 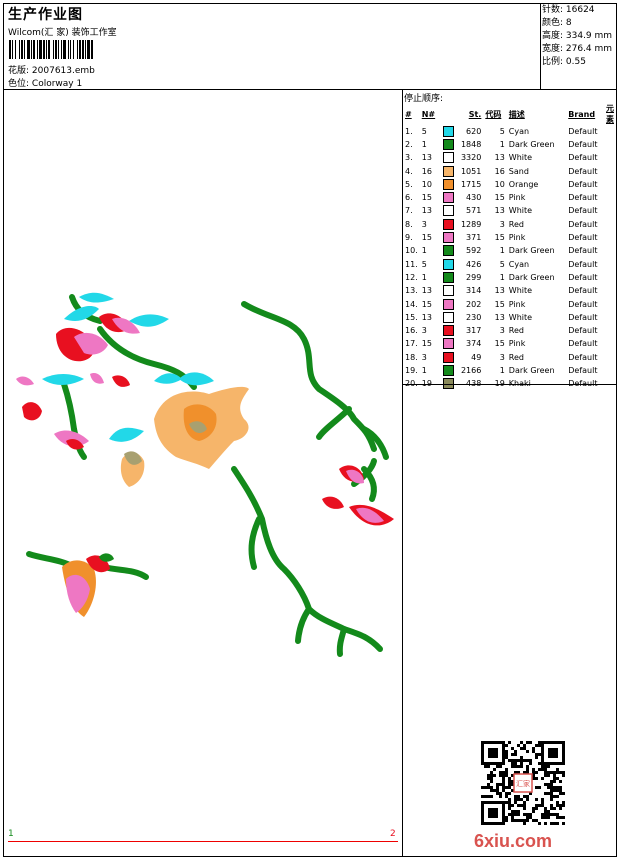 I want to click on color-row: 19. 1 2166 1 Dark Green Default, so click(x=509, y=370).